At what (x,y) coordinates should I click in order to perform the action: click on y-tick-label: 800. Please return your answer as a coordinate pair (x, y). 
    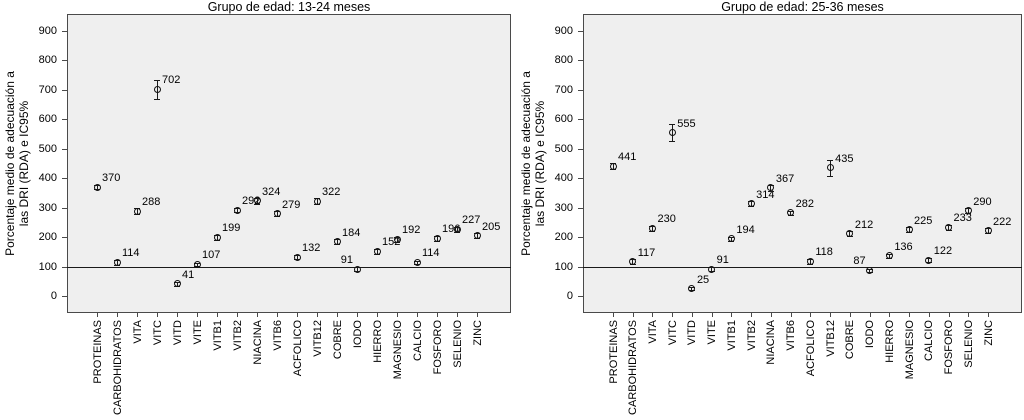
    Looking at the image, I should click on (563, 60).